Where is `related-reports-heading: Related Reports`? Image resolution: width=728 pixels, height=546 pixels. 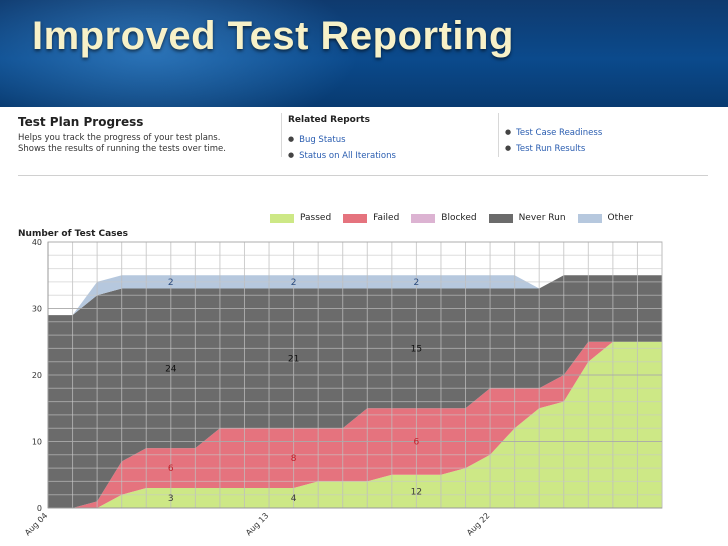 related-reports-heading: Related Reports is located at coordinates (329, 120).